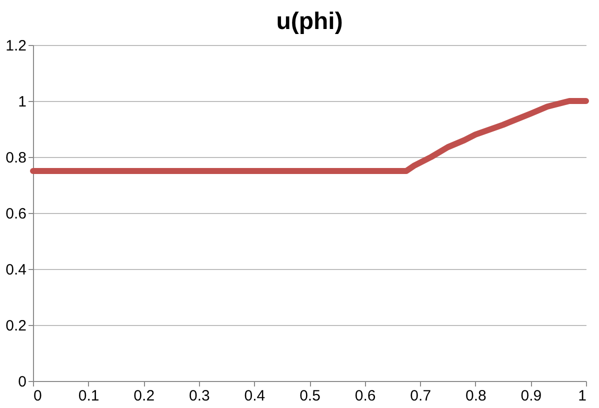 The width and height of the screenshot is (599, 408). What do you see at coordinates (531, 396) in the screenshot?
I see `x-tick-label: 0.9` at bounding box center [531, 396].